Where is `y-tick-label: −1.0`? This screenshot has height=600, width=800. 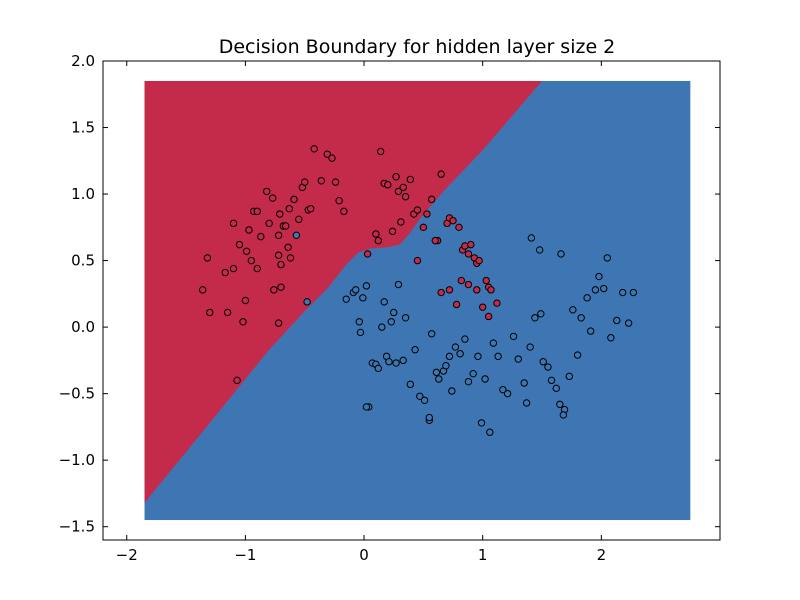 y-tick-label: −1.0 is located at coordinates (77, 460).